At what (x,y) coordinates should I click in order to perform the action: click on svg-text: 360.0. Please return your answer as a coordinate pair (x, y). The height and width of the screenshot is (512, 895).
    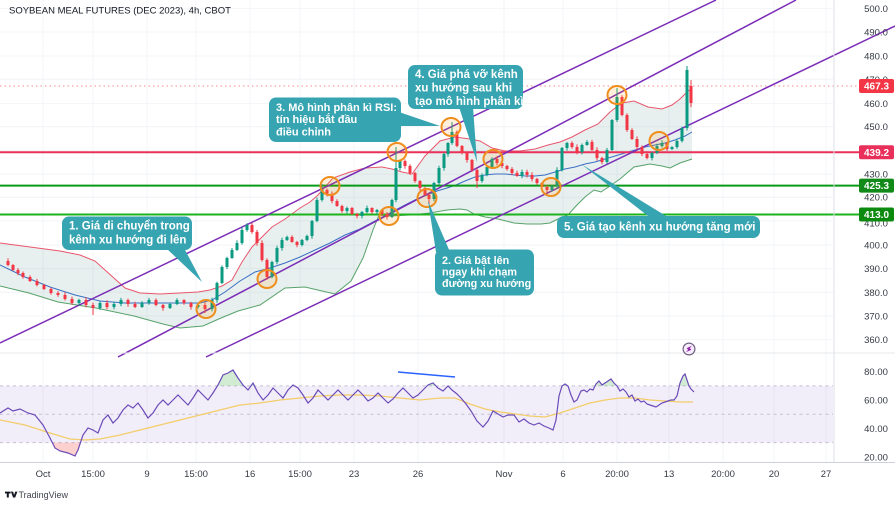
    Looking at the image, I should click on (876, 340).